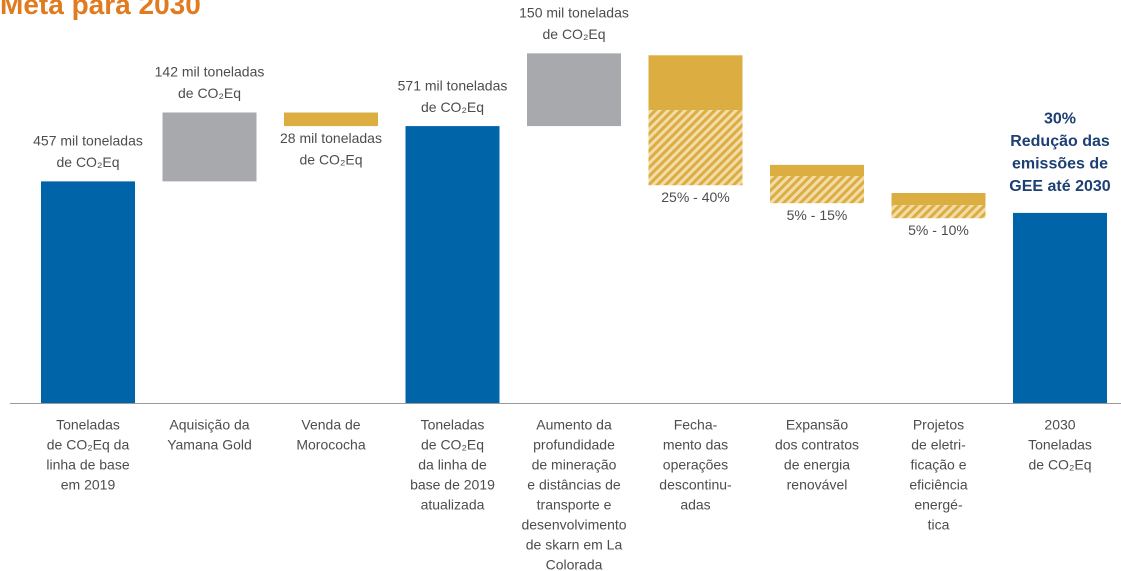 The image size is (1121, 571). Describe the element at coordinates (939, 525) in the screenshot. I see `category-label: tica` at that location.